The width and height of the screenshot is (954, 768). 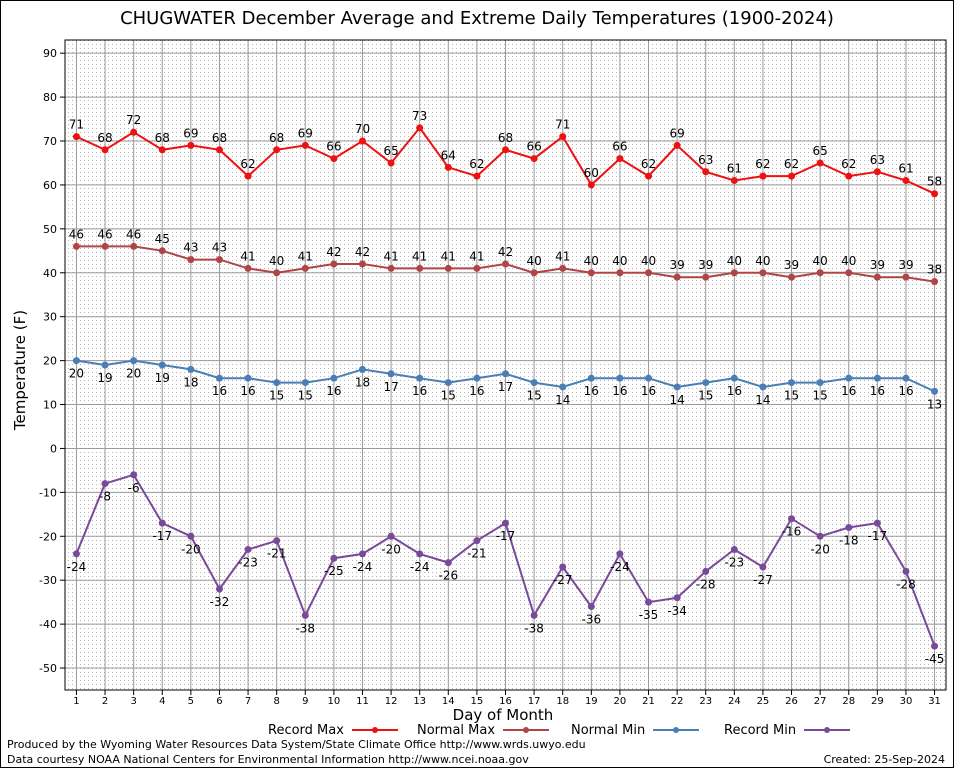 I want to click on normal-max-data-label: 46, so click(x=104, y=234).